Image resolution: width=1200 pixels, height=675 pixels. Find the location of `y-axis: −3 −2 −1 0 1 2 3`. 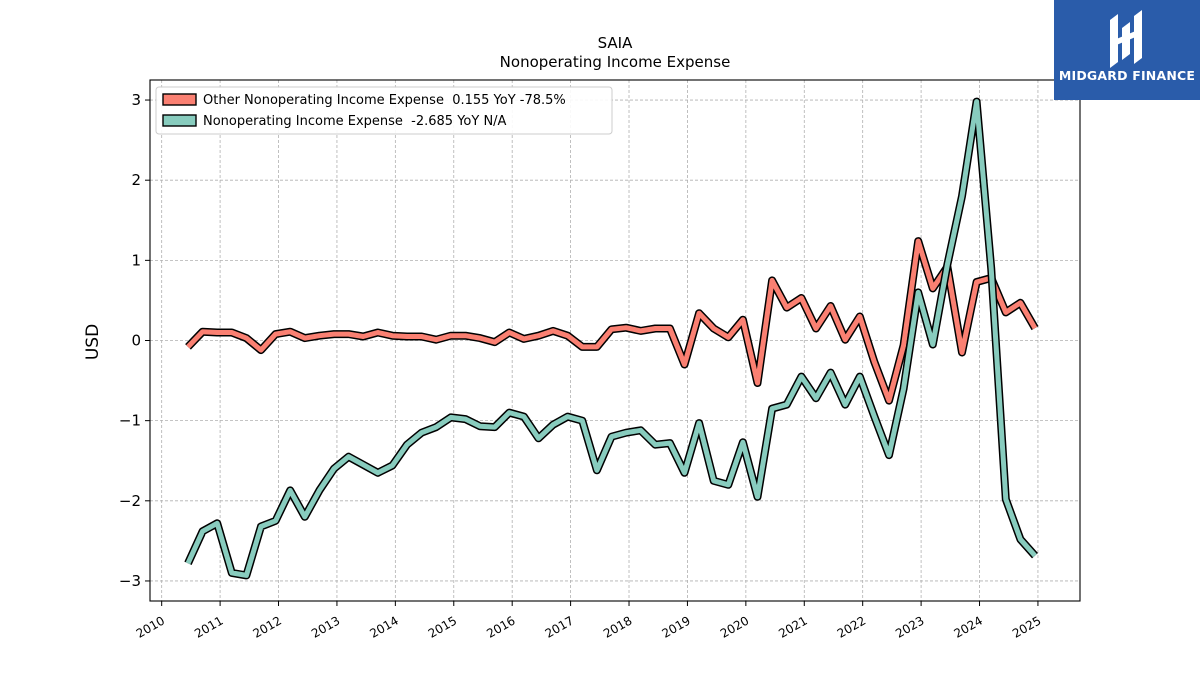

y-axis: −3 −2 −1 0 1 2 3 is located at coordinates (134, 340).